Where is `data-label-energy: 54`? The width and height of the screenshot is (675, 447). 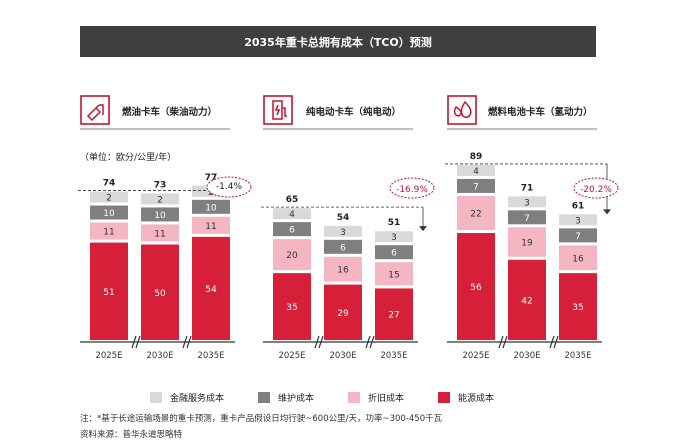
data-label-energy: 54 is located at coordinates (211, 290).